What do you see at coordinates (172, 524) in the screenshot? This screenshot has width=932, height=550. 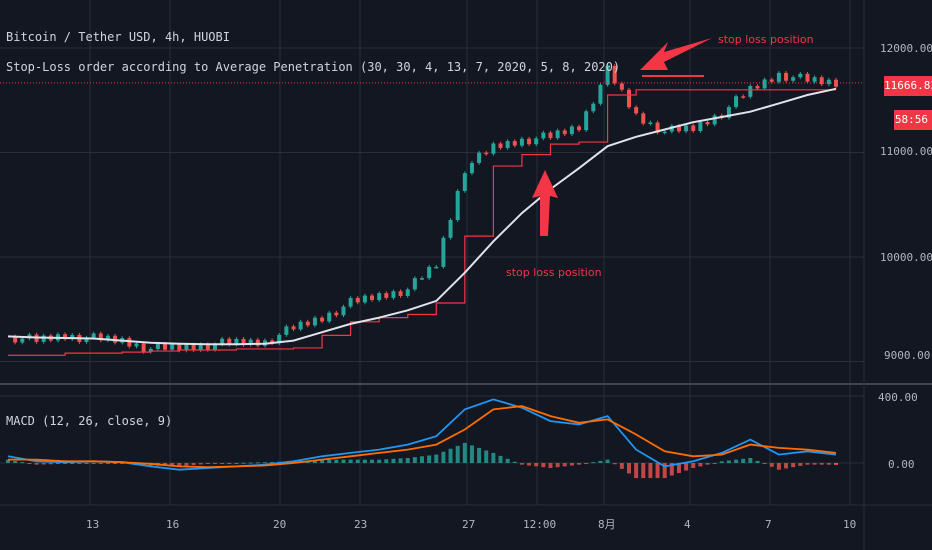 I see `time-tick: 16` at bounding box center [172, 524].